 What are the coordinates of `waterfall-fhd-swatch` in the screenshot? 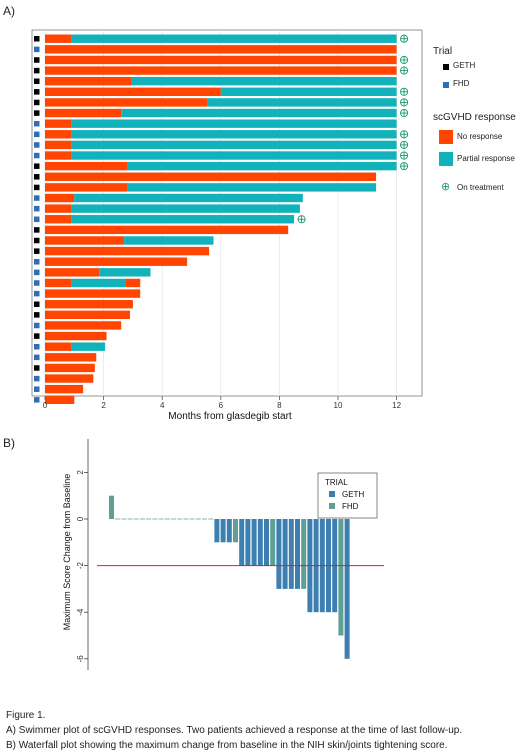 It's located at (332, 506).